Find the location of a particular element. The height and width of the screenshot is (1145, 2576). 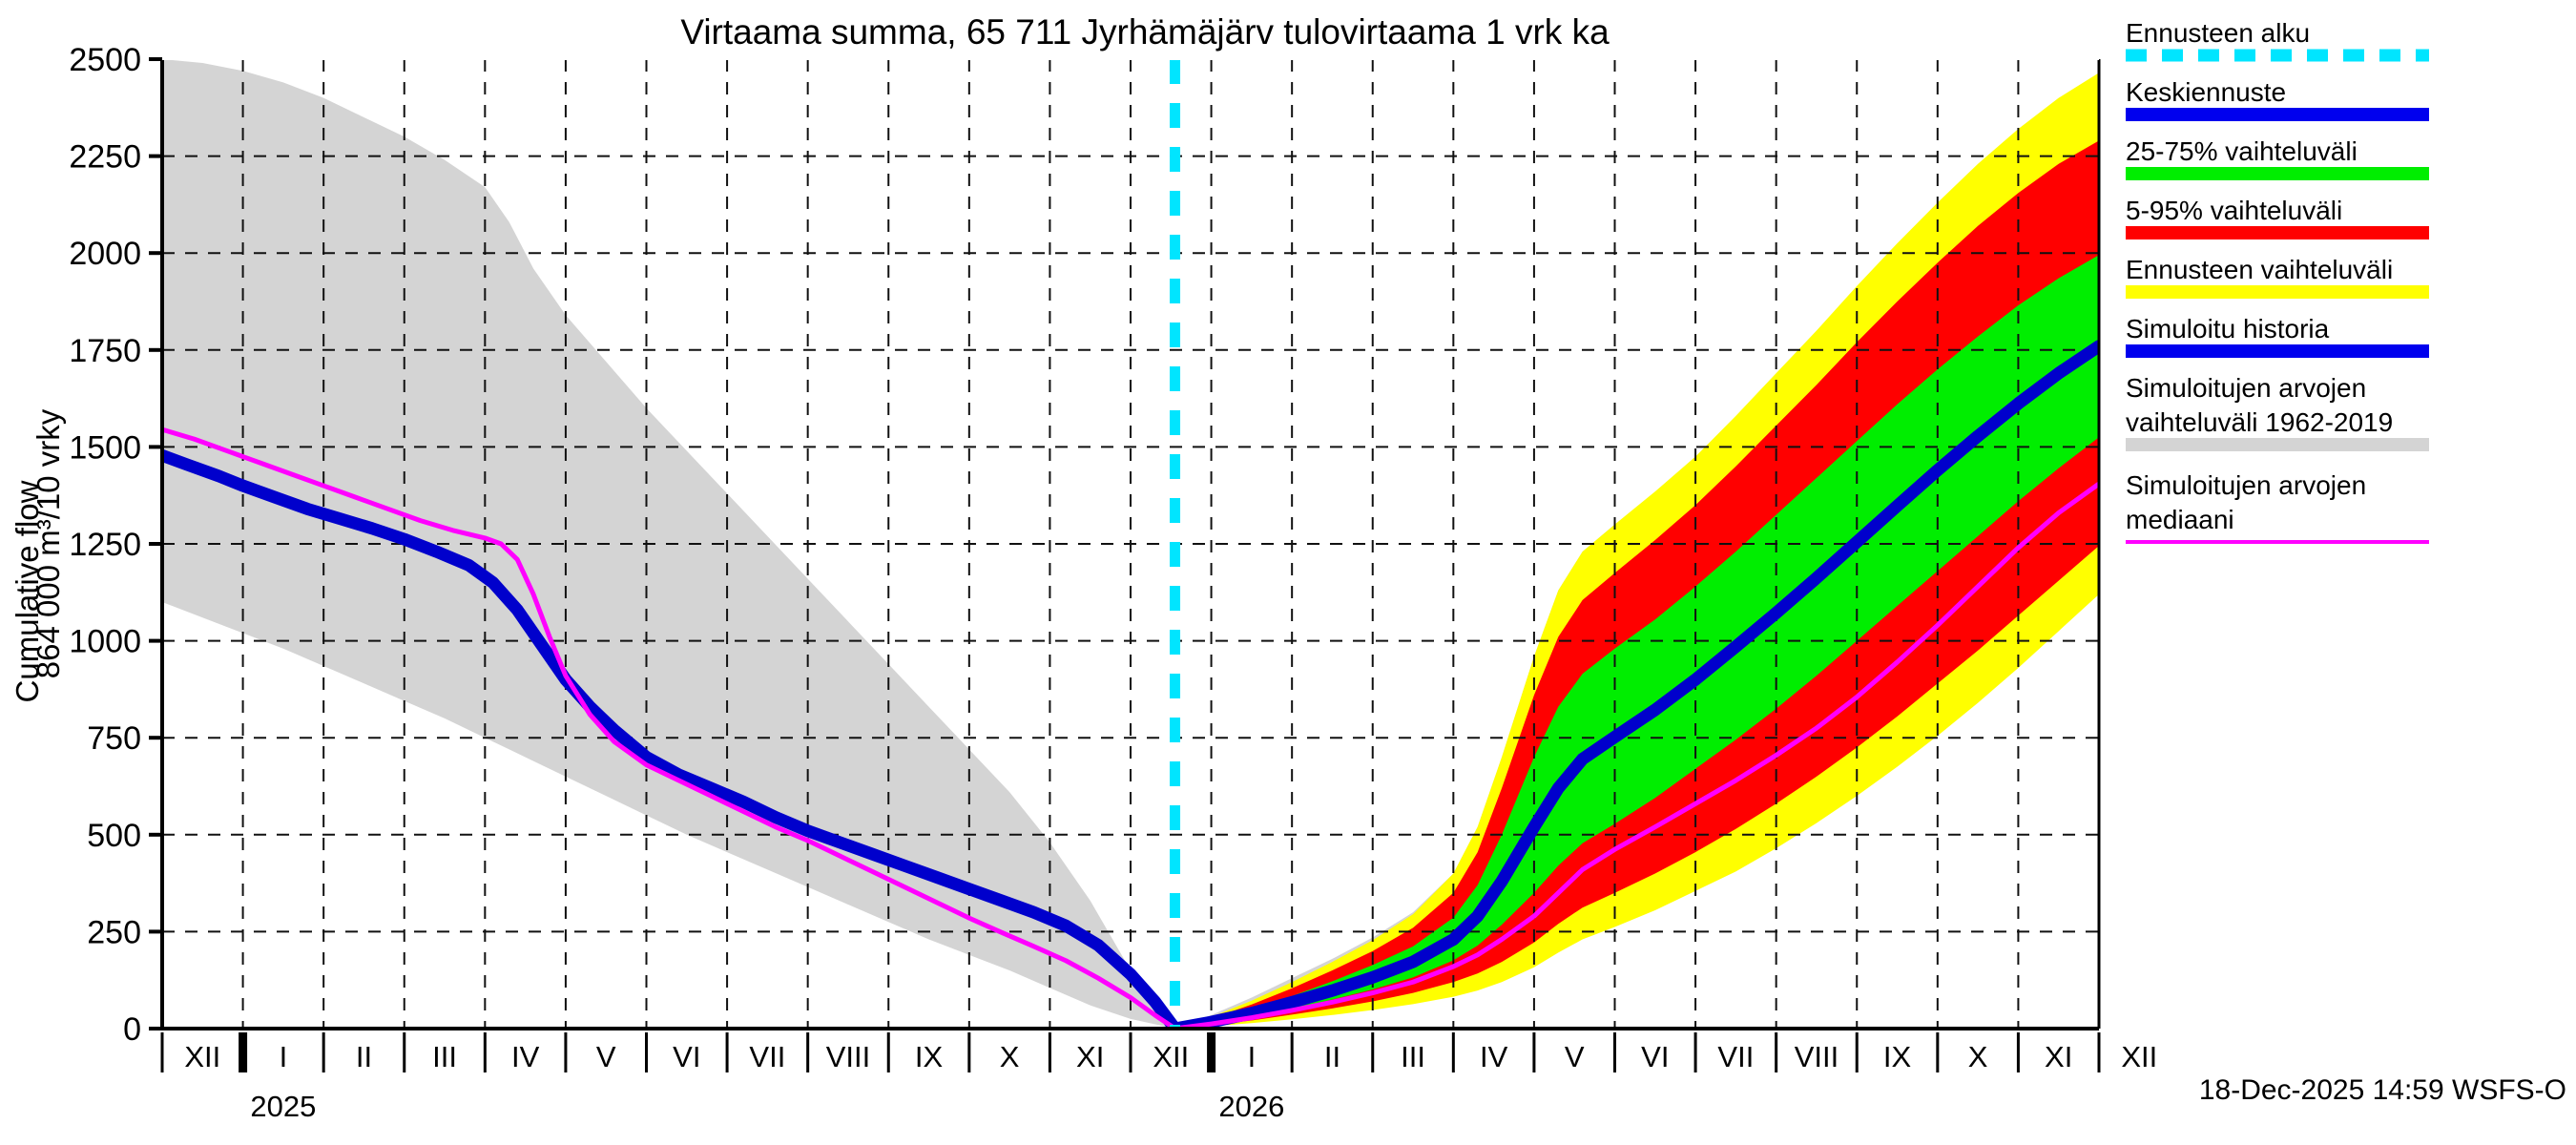

legend-item: Ennusteen vaihteluväli is located at coordinates (2277, 277).